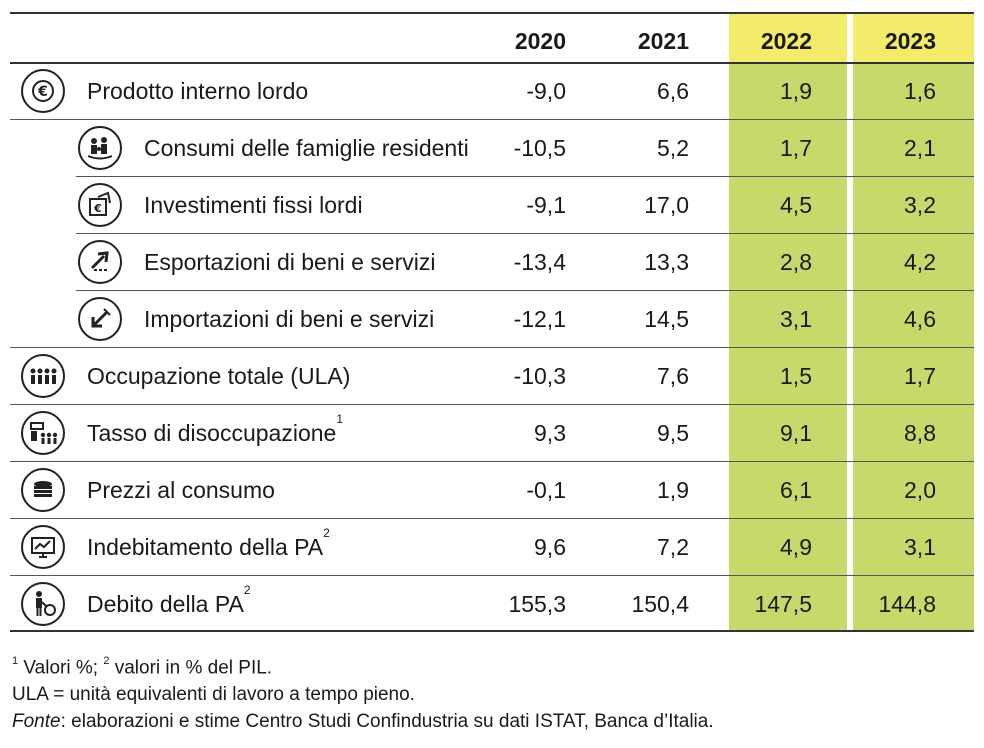 This screenshot has height=748, width=984. I want to click on unemployment-icon, so click(43, 433).